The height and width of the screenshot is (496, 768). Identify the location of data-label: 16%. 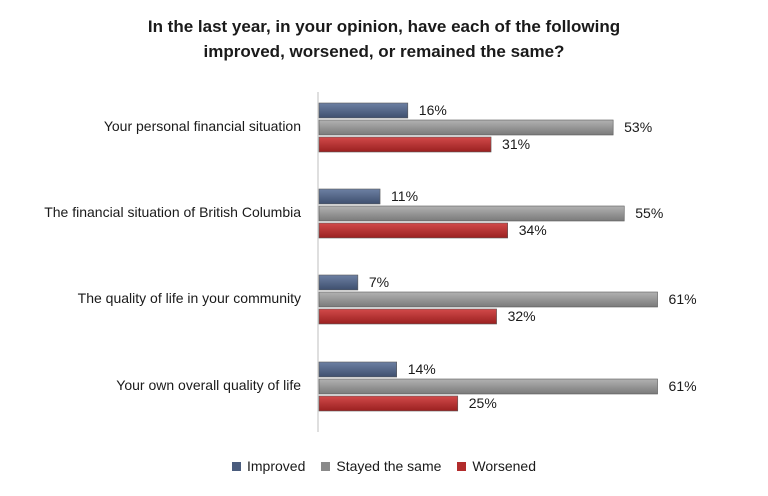
(433, 110).